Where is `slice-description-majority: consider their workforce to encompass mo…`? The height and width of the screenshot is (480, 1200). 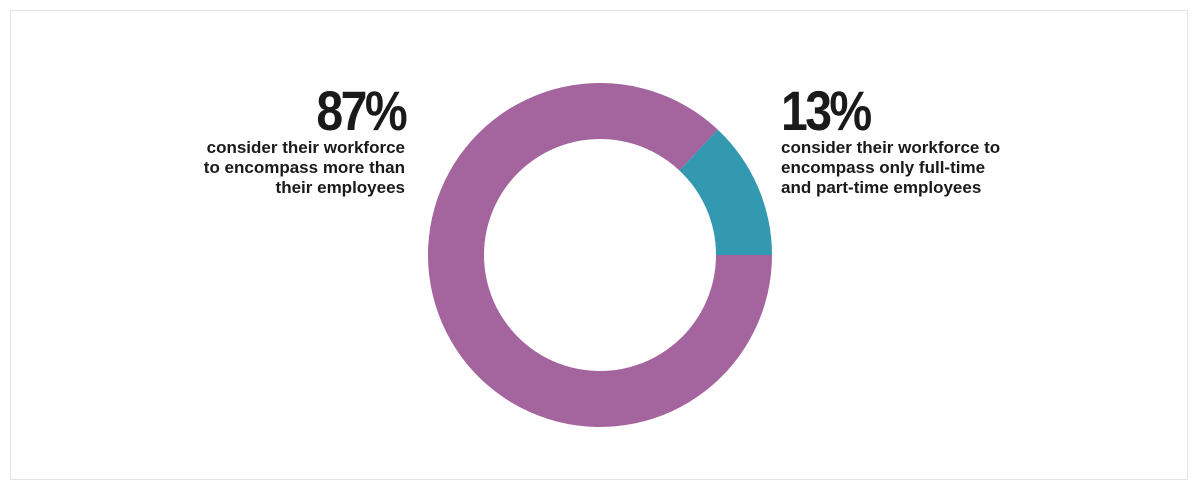 slice-description-majority: consider their workforce to encompass mo… is located at coordinates (304, 168).